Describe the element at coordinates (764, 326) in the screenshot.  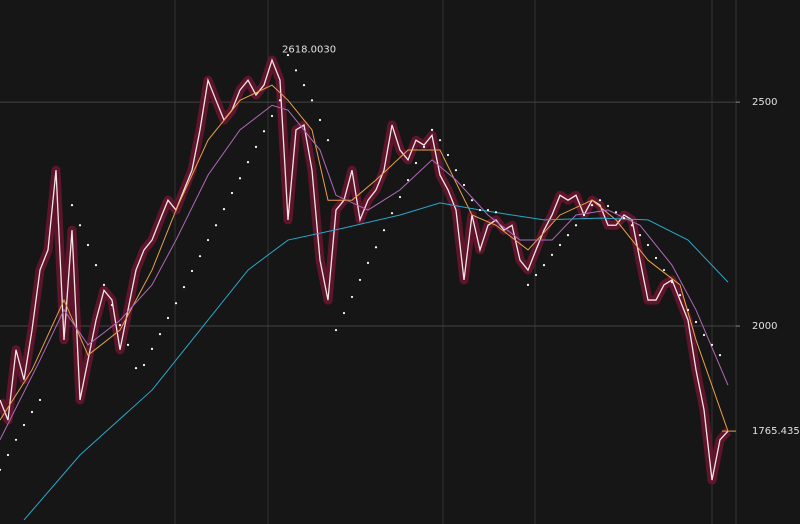
I see `y-tick-label: 2000` at that location.